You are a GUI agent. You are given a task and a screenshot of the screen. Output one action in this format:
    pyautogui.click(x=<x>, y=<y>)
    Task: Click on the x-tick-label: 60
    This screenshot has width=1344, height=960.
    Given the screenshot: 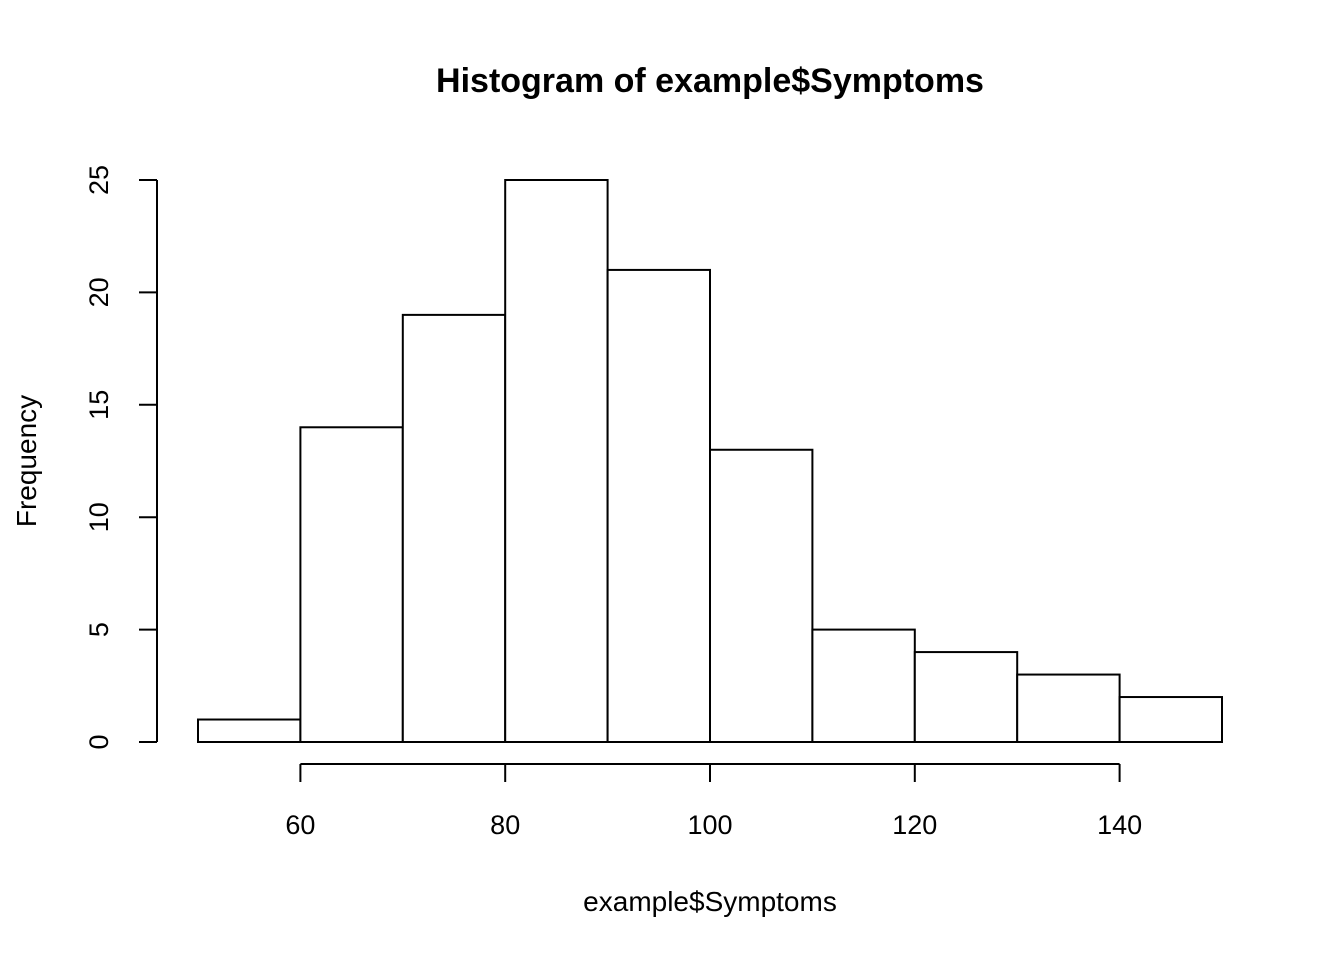 What is the action you would take?
    pyautogui.click(x=300, y=825)
    